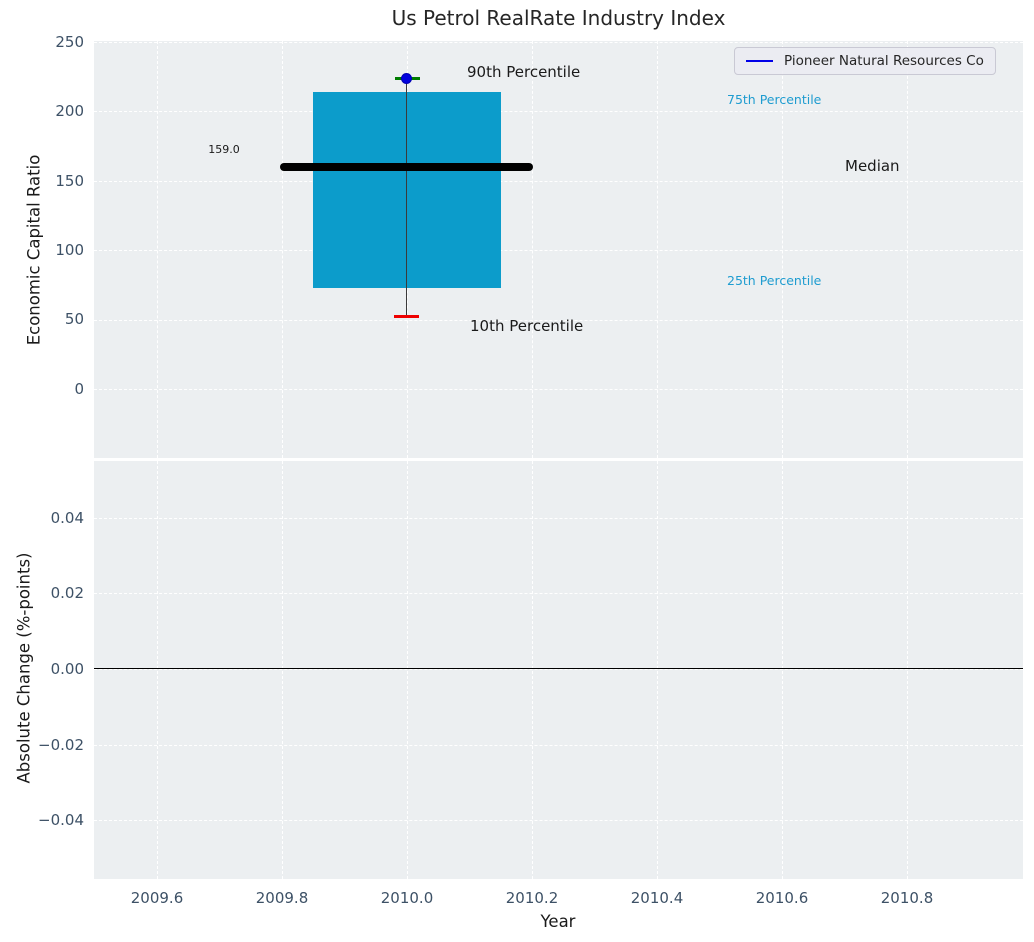 Image resolution: width=1034 pixels, height=942 pixels. What do you see at coordinates (407, 898) in the screenshot?
I see `xtick: 2010.0` at bounding box center [407, 898].